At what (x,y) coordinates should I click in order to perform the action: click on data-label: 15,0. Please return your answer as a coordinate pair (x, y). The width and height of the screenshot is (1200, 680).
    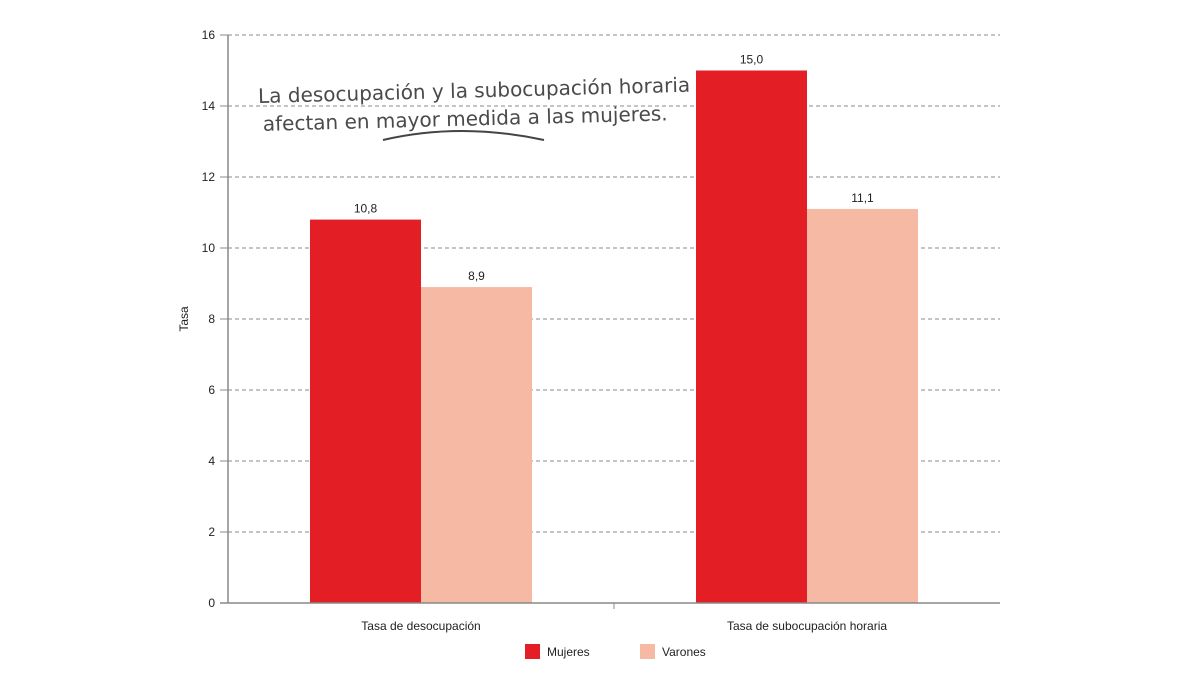
    Looking at the image, I should click on (752, 60).